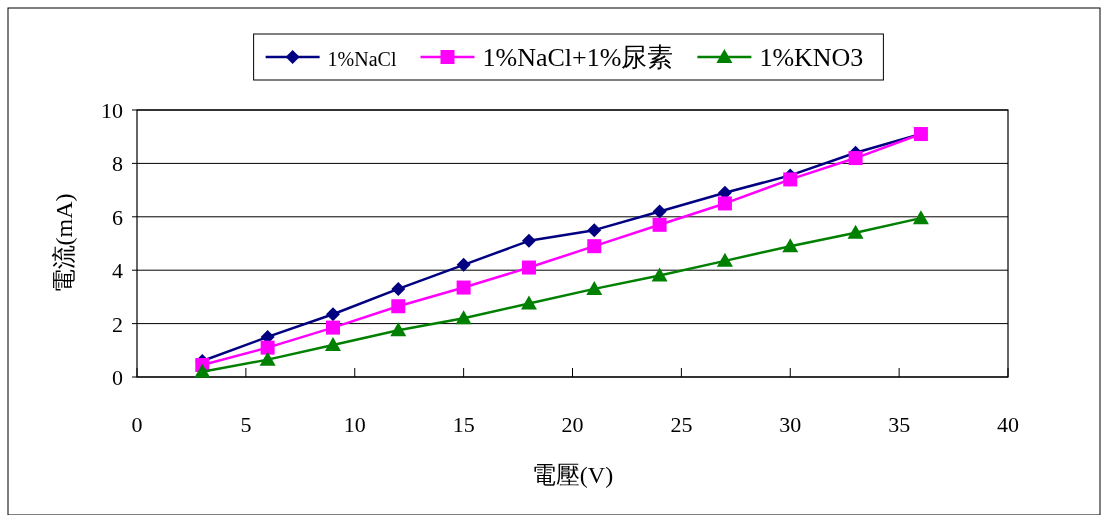  Describe the element at coordinates (578, 57) in the screenshot. I see `legend-label: 1%NaCl+1%尿素` at that location.